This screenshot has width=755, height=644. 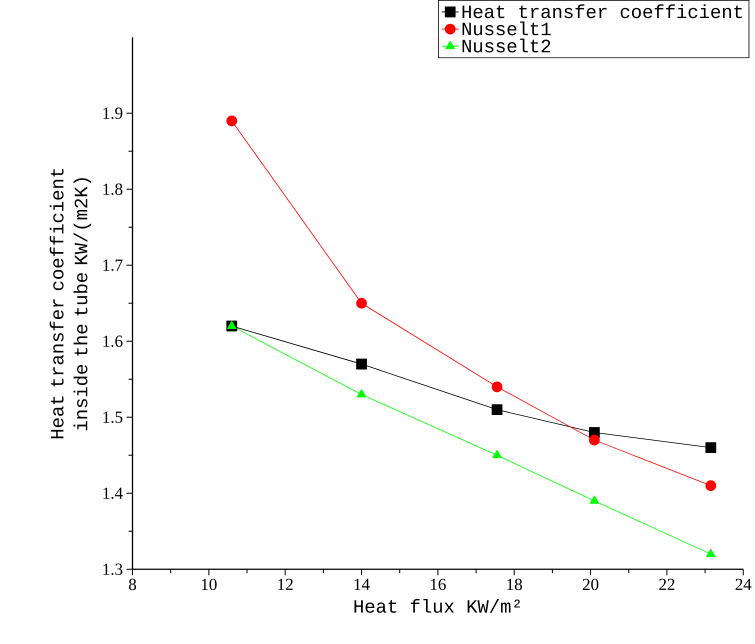 What do you see at coordinates (209, 584) in the screenshot?
I see `x-tick-label: 10` at bounding box center [209, 584].